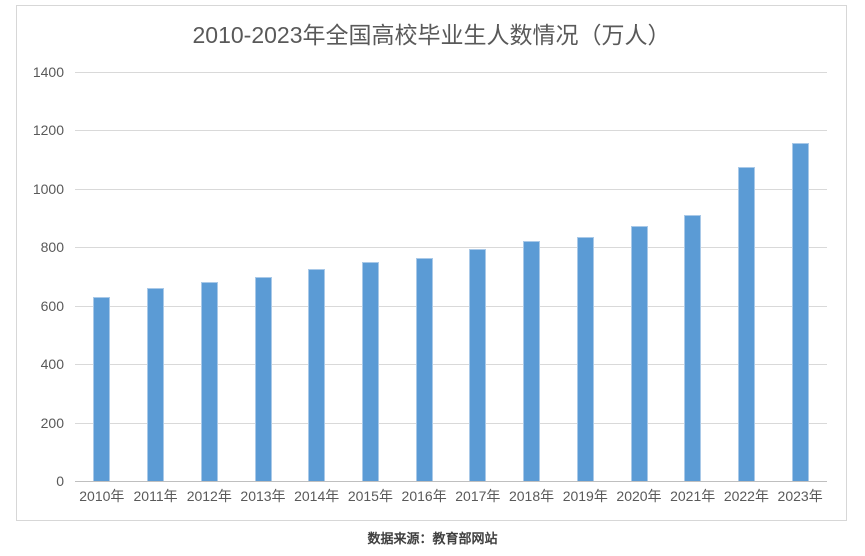 This screenshot has width=865, height=556. Describe the element at coordinates (532, 361) in the screenshot. I see `bar-2018年` at that location.